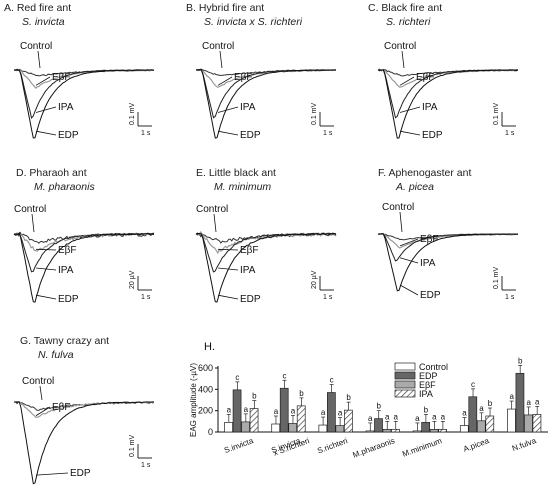 The height and width of the screenshot is (495, 550). Describe the element at coordinates (205, 411) in the screenshot. I see `y-tick-label: 200` at that location.